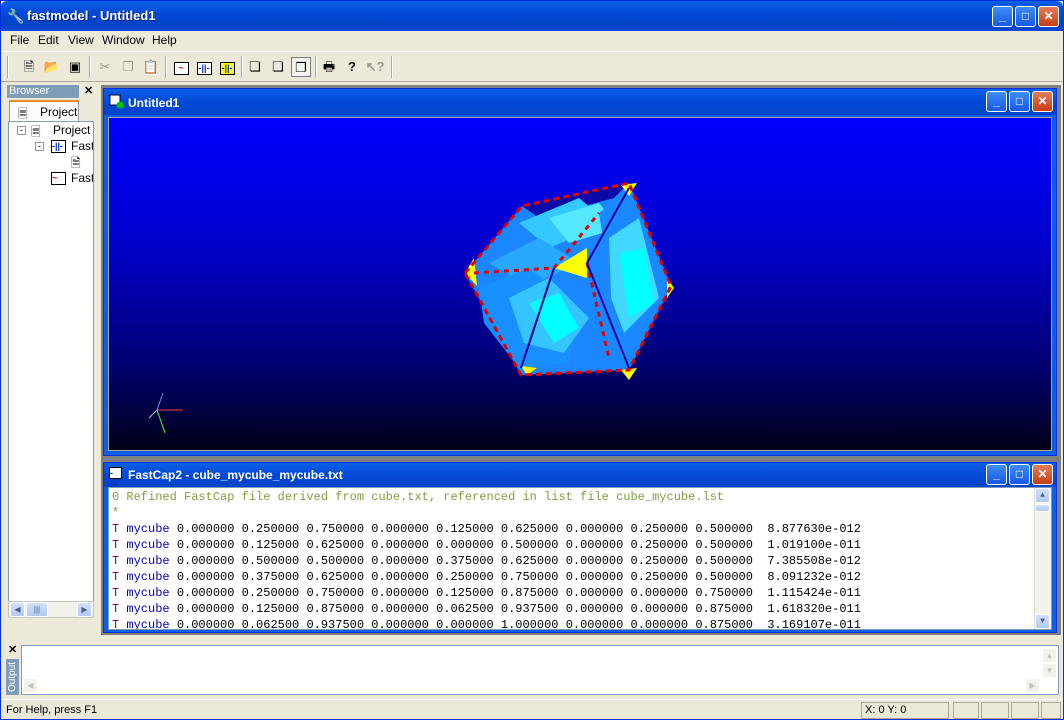 This screenshot has width=1064, height=720. I want to click on cut-button: ✂, so click(105, 67).